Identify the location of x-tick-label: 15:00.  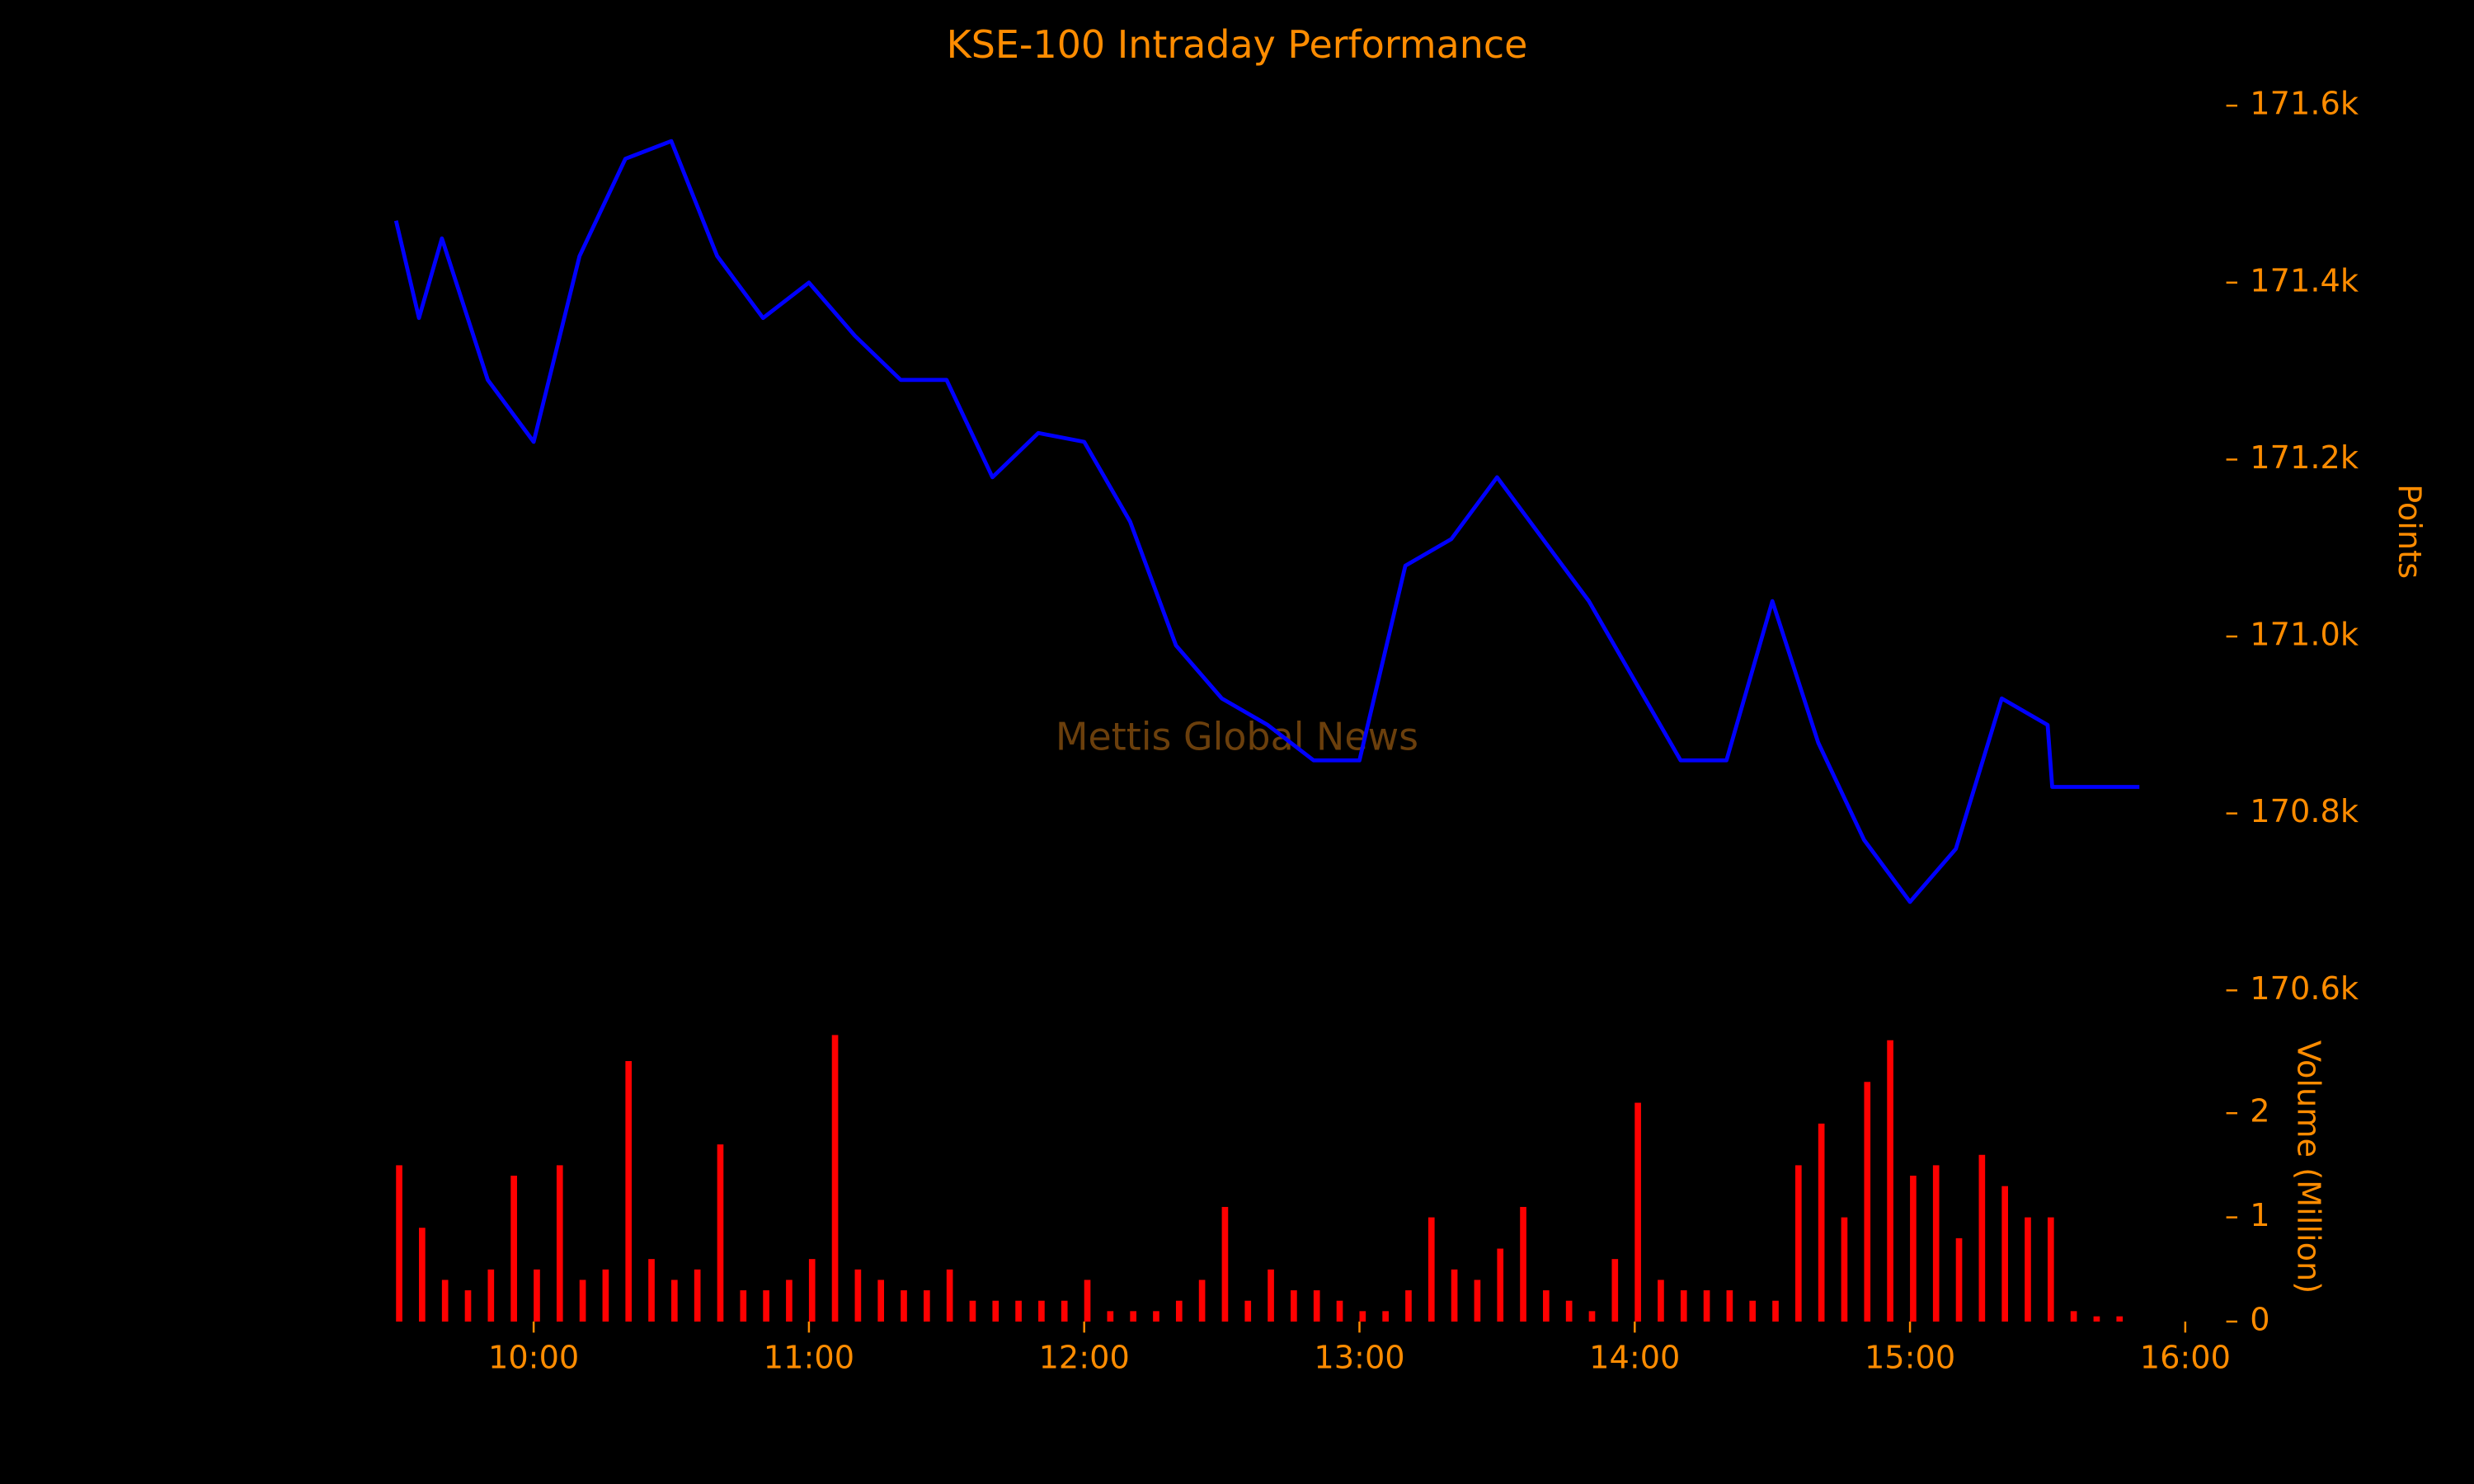
(1910, 1357).